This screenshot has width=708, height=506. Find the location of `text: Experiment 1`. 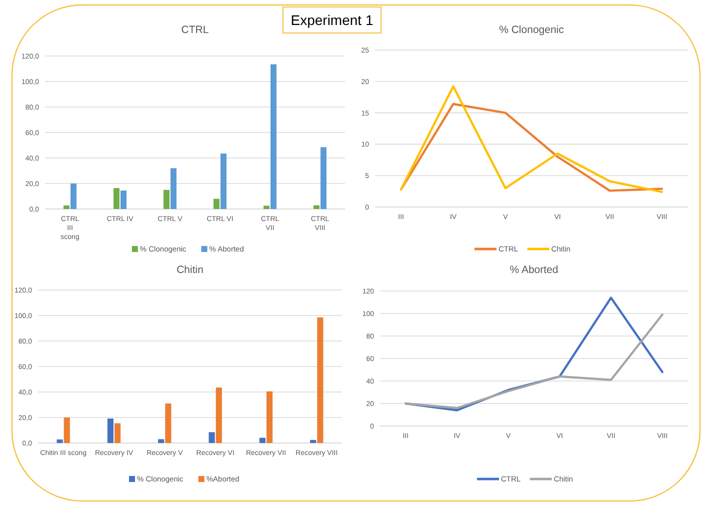

text: Experiment 1 is located at coordinates (332, 20).